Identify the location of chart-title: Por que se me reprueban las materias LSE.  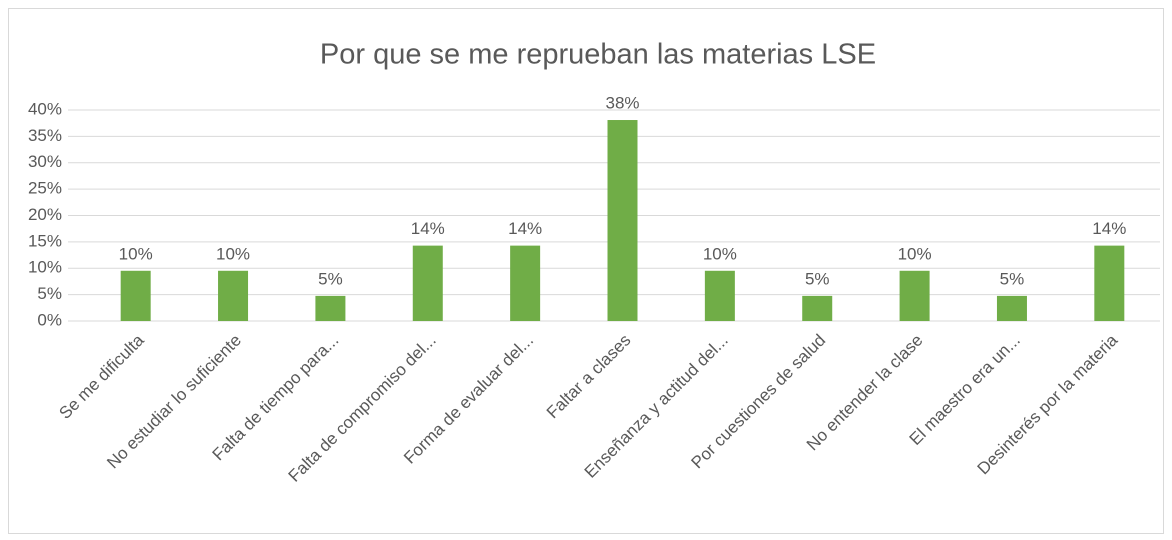
(598, 55).